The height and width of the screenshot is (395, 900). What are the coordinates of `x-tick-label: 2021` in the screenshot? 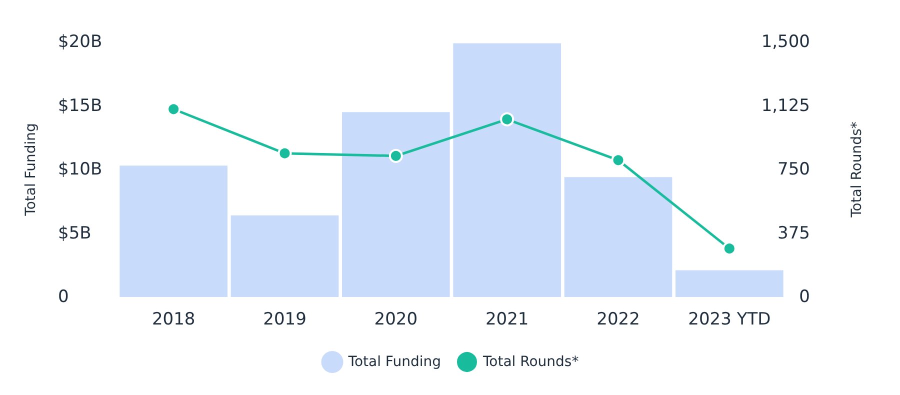 It's located at (507, 320).